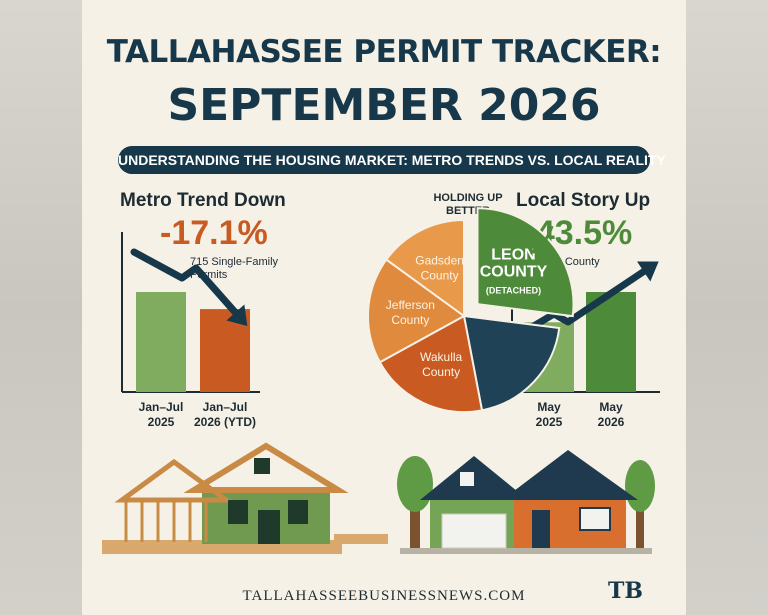 The width and height of the screenshot is (768, 615). I want to click on tree-right, so click(640, 486).